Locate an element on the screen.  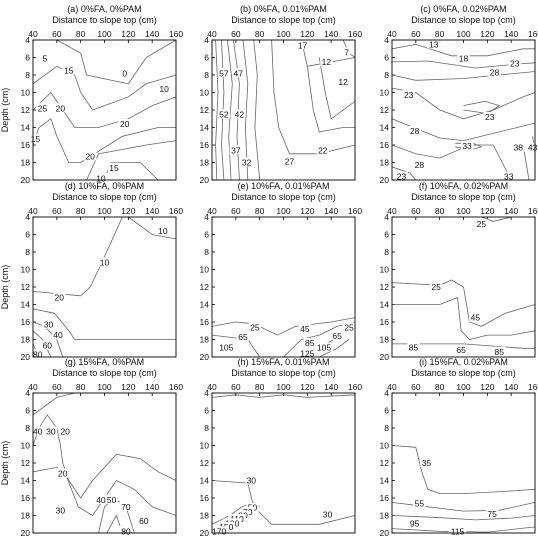
contour-label: 38 is located at coordinates (519, 148).